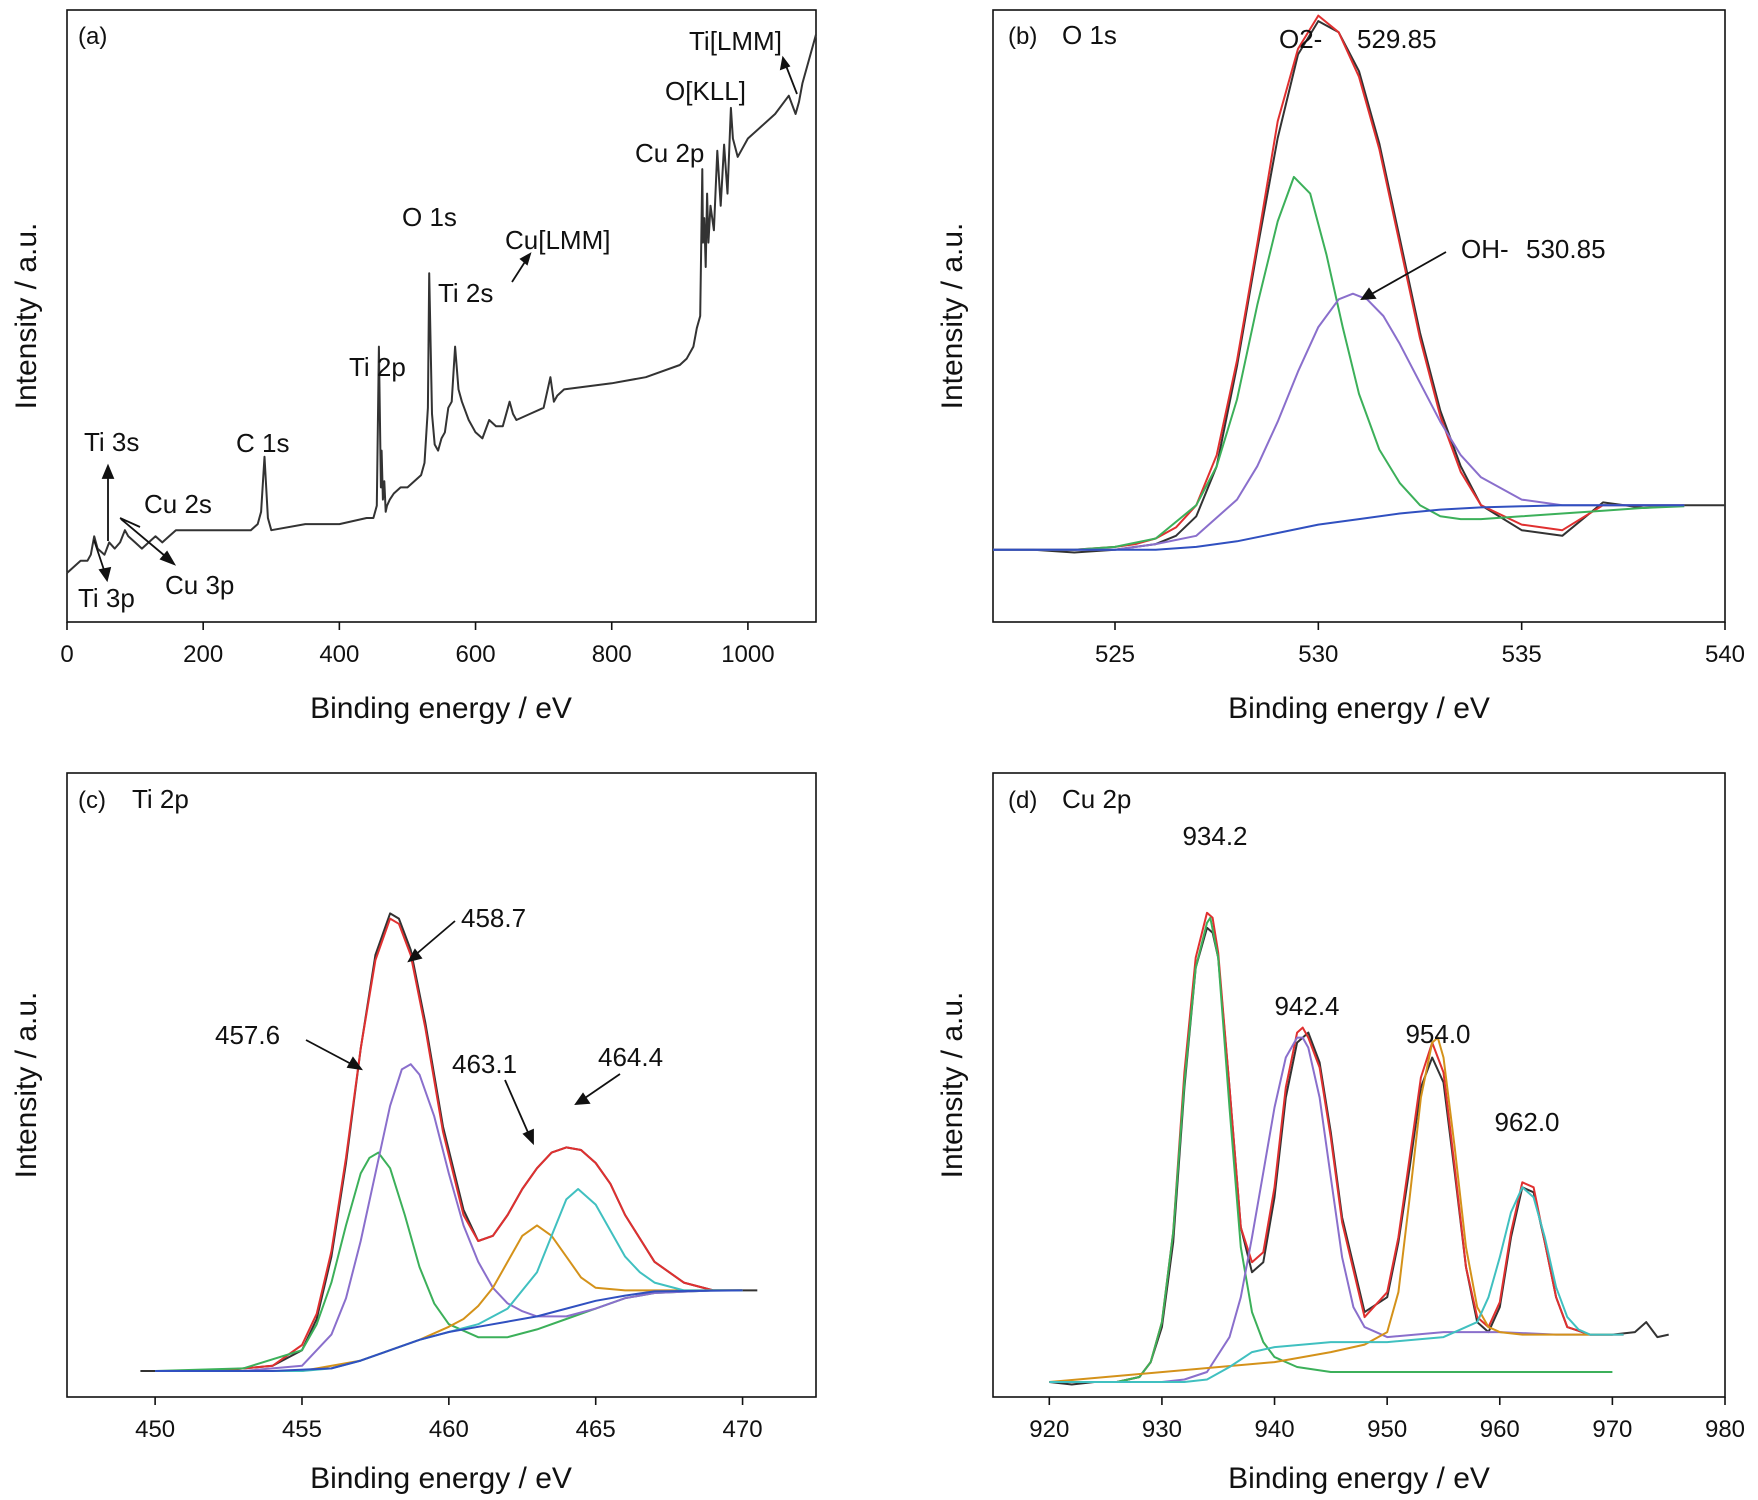 Image resolution: width=1758 pixels, height=1500 pixels. I want to click on y-axis-label-c: Intensity / a.u., so click(26, 1085).